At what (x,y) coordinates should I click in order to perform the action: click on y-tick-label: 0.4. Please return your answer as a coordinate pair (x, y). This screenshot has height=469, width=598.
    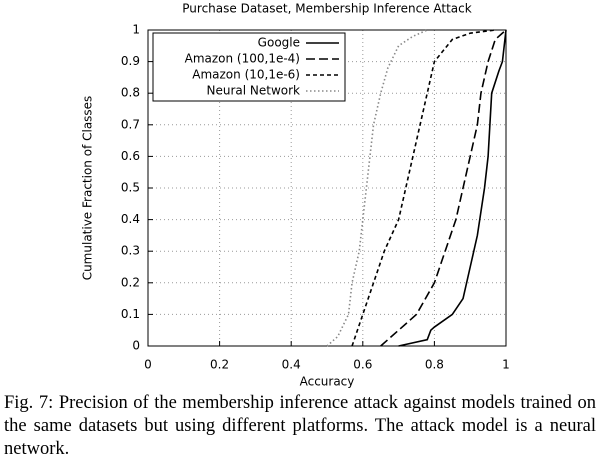
    Looking at the image, I should click on (130, 219).